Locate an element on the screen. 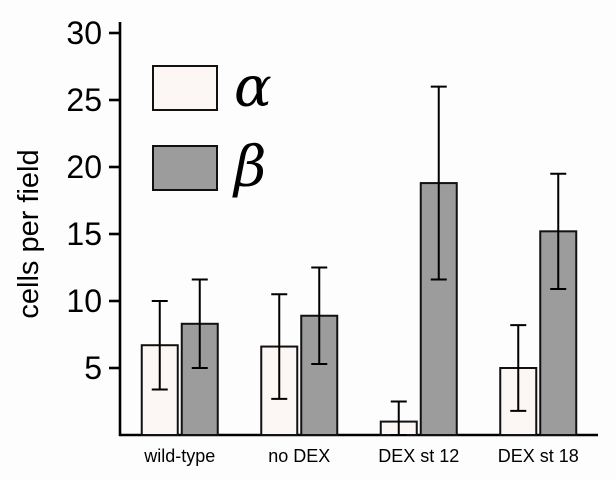  x-category-label: DEX st 18 is located at coordinates (538, 456).